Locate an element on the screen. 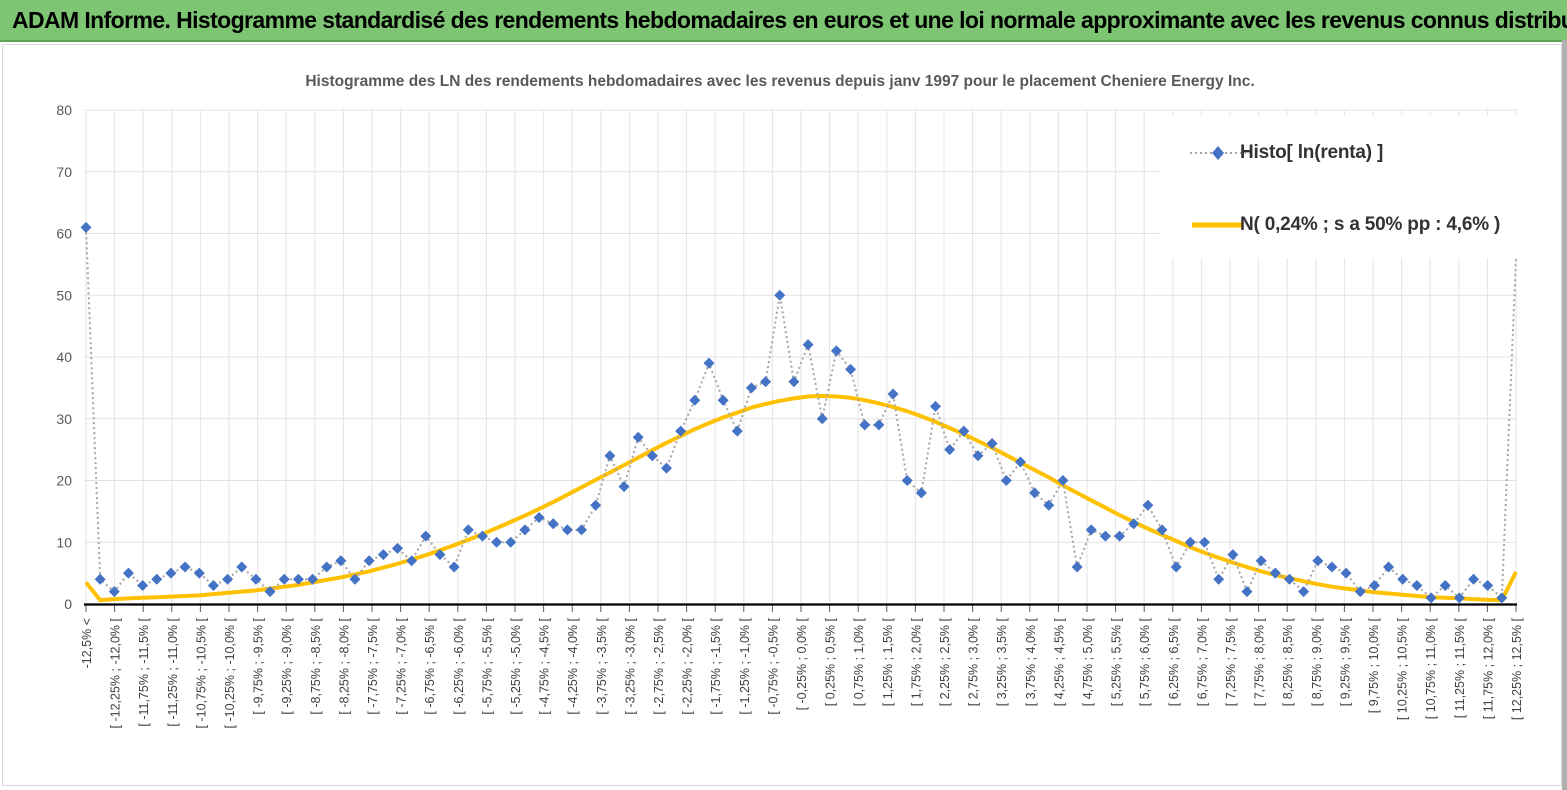 The image size is (1567, 790). y-tick-label: 0 is located at coordinates (68, 604).